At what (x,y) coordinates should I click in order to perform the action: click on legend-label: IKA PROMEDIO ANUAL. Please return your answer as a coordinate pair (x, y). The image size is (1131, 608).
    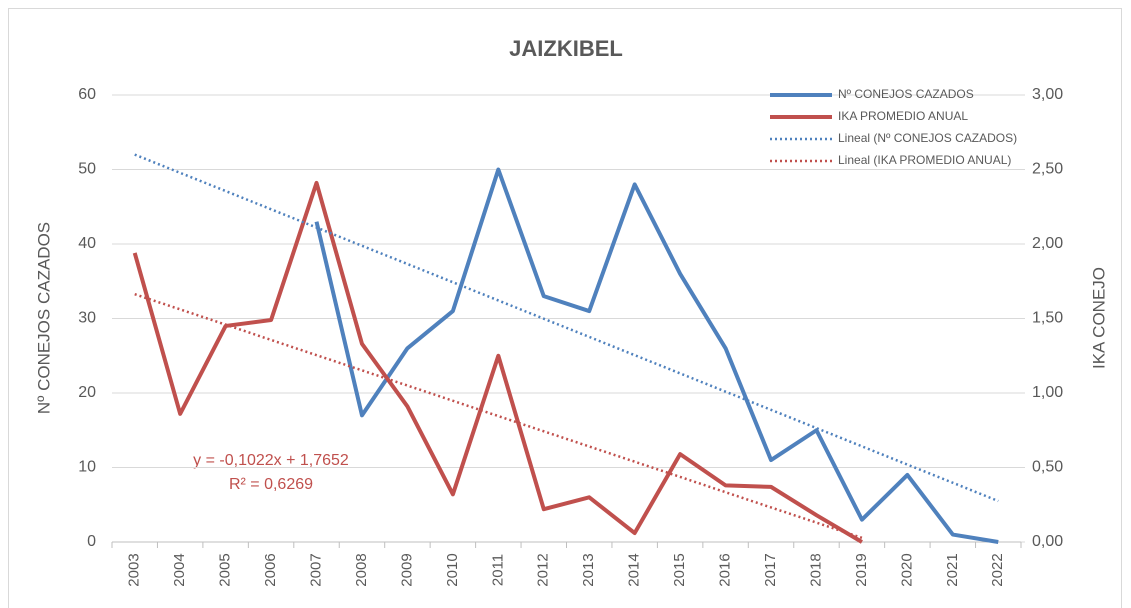
    Looking at the image, I should click on (903, 116).